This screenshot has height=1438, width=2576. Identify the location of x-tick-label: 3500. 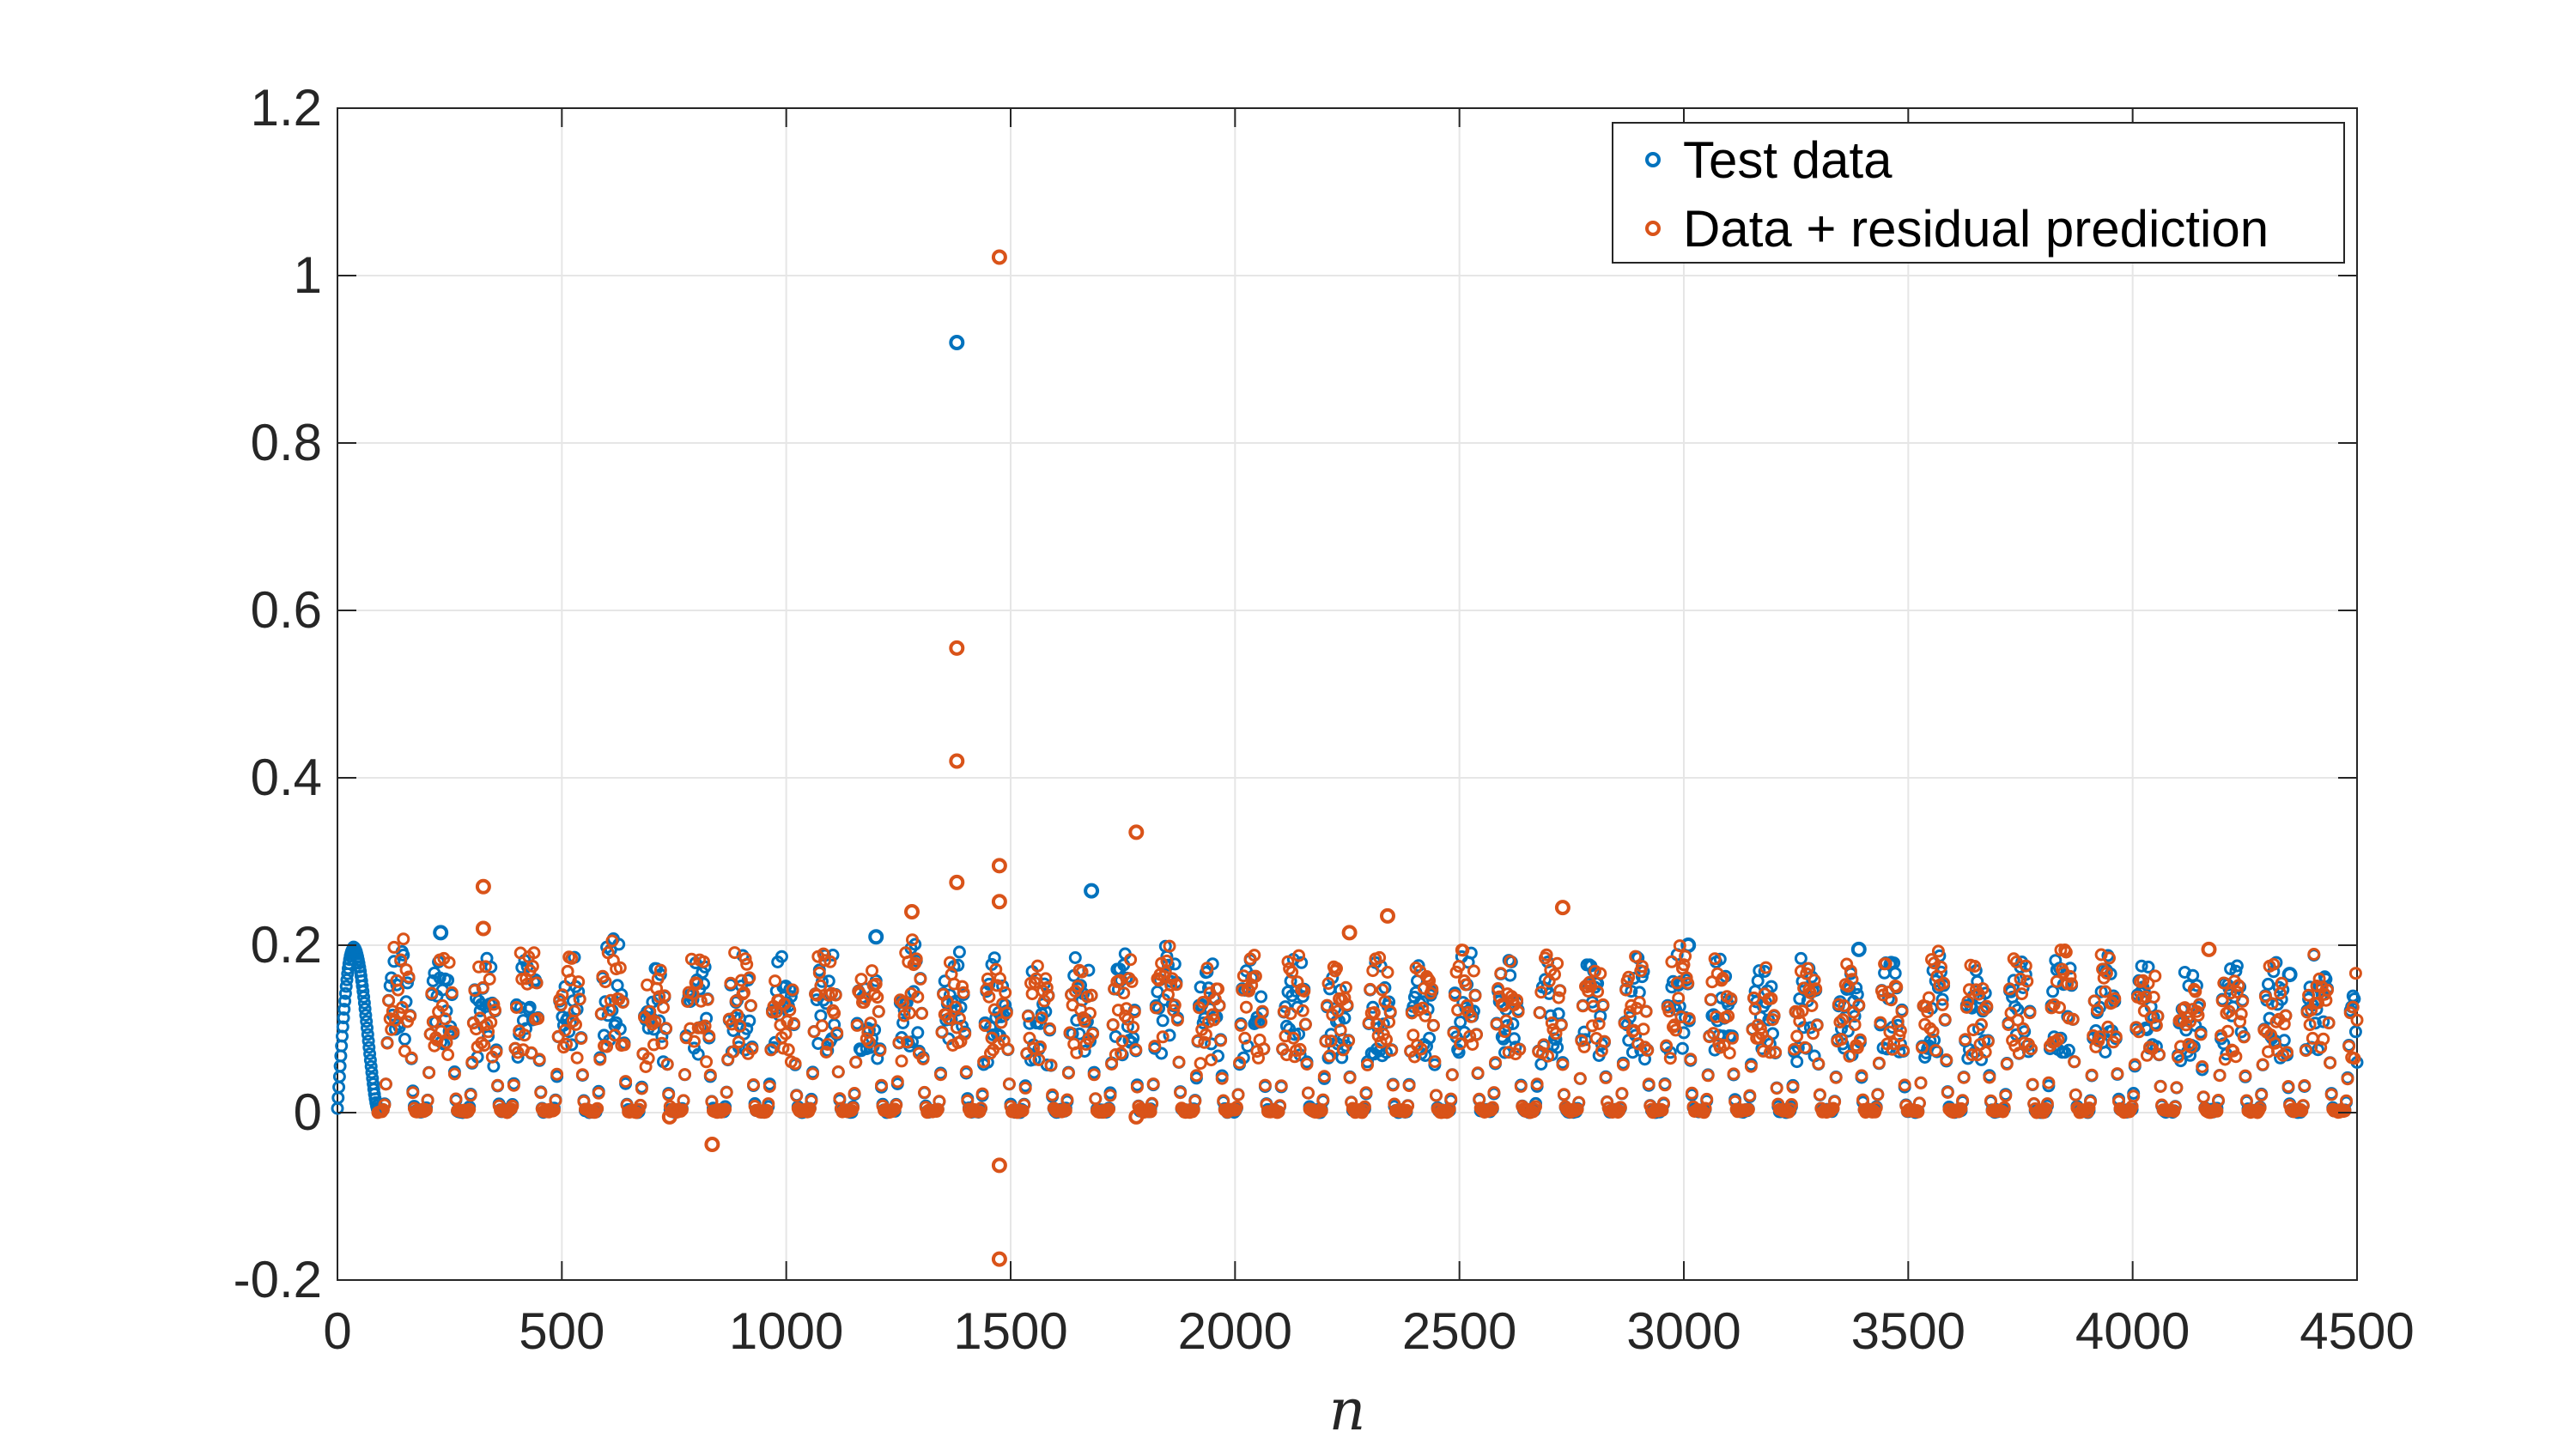
(1908, 1331).